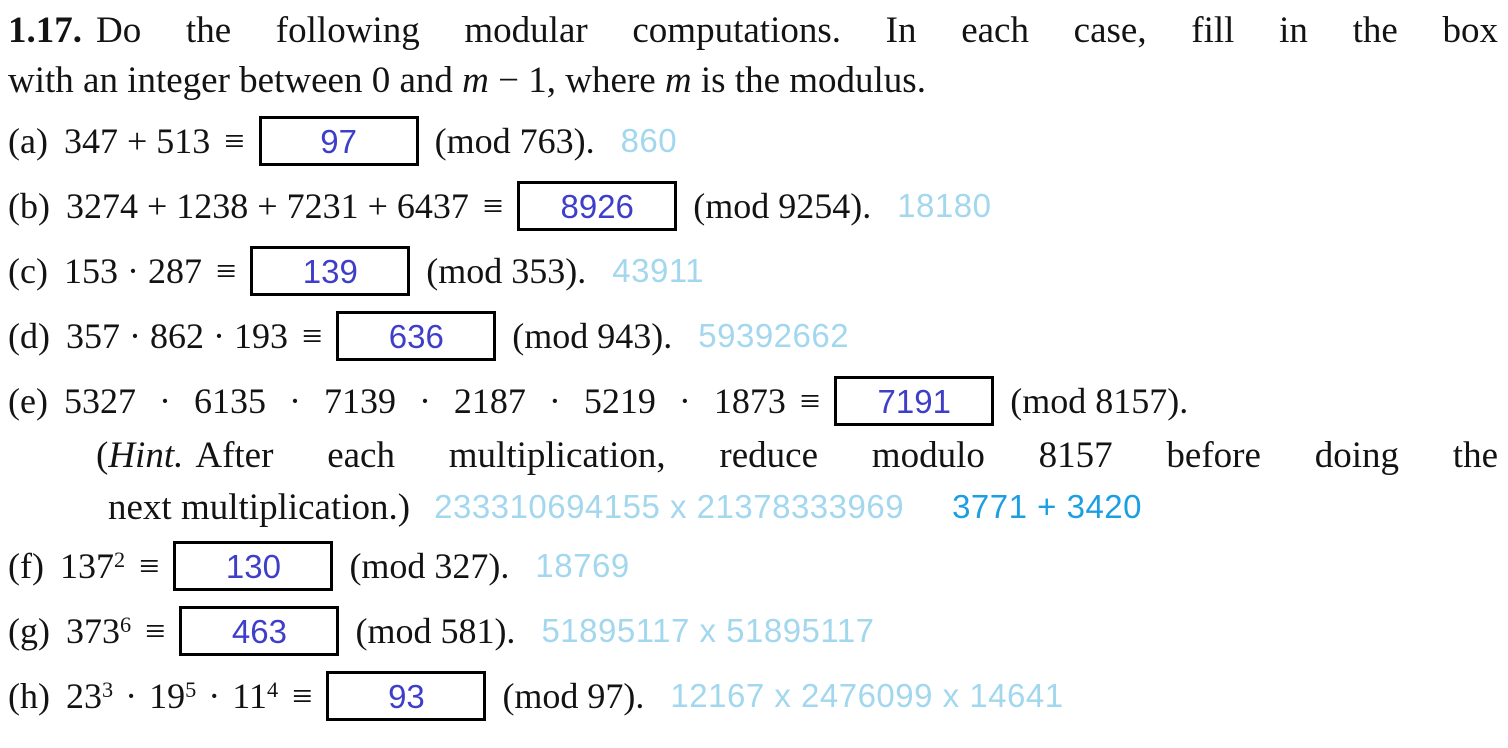 The height and width of the screenshot is (748, 1508). What do you see at coordinates (506, 270) in the screenshot?
I see `problem-c-modulus: (mod 353).` at bounding box center [506, 270].